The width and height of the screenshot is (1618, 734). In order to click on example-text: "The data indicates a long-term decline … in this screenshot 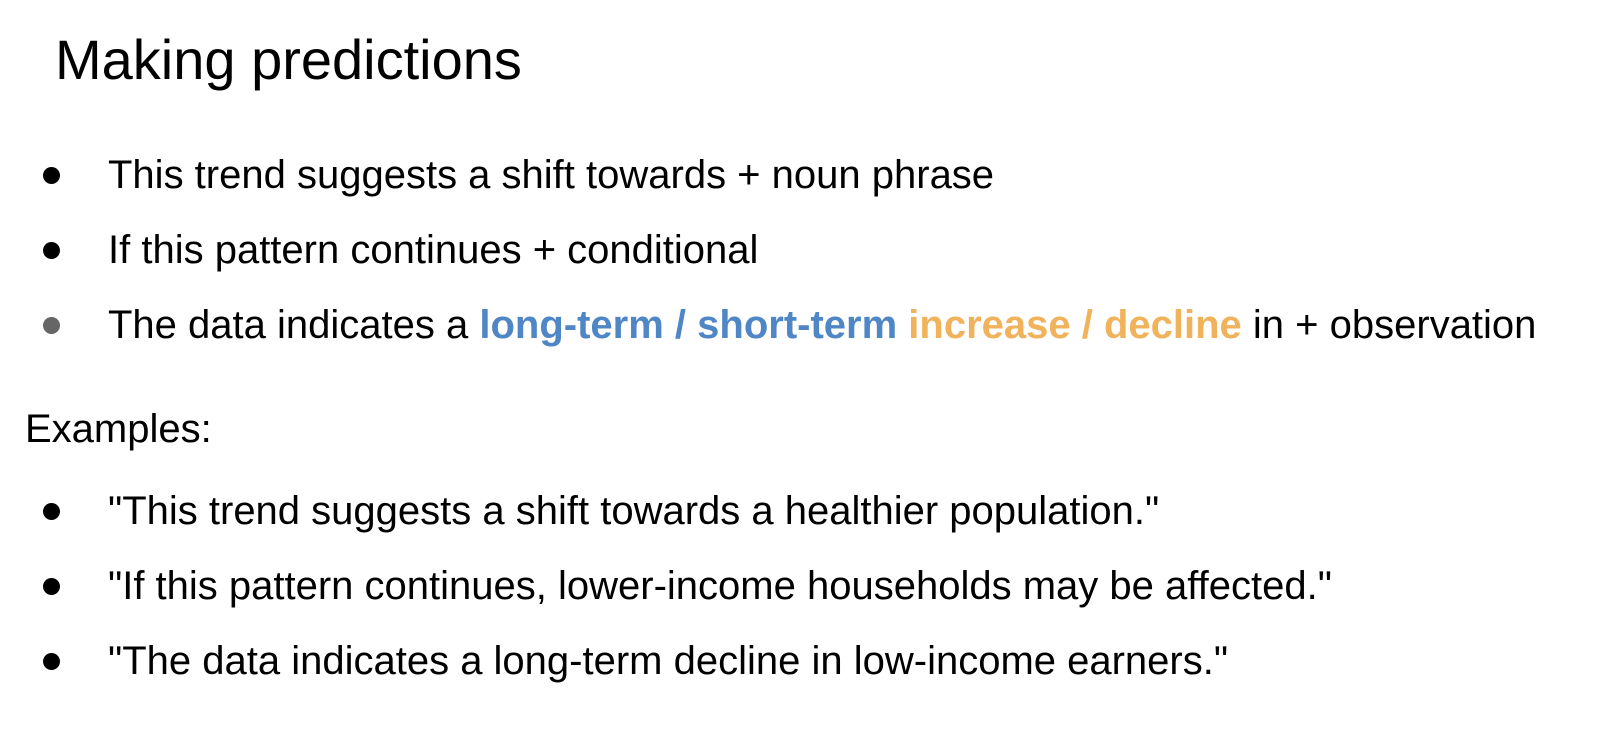, I will do `click(668, 661)`.